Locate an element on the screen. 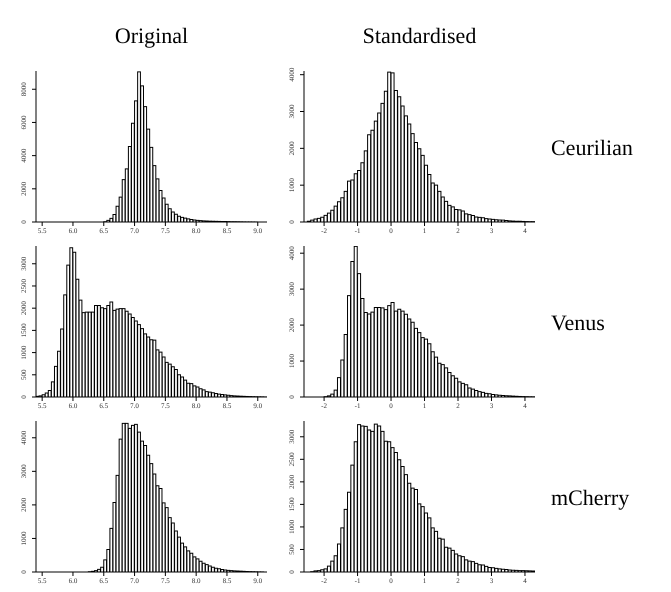 The width and height of the screenshot is (671, 592). text: Ceurilian is located at coordinates (592, 148).